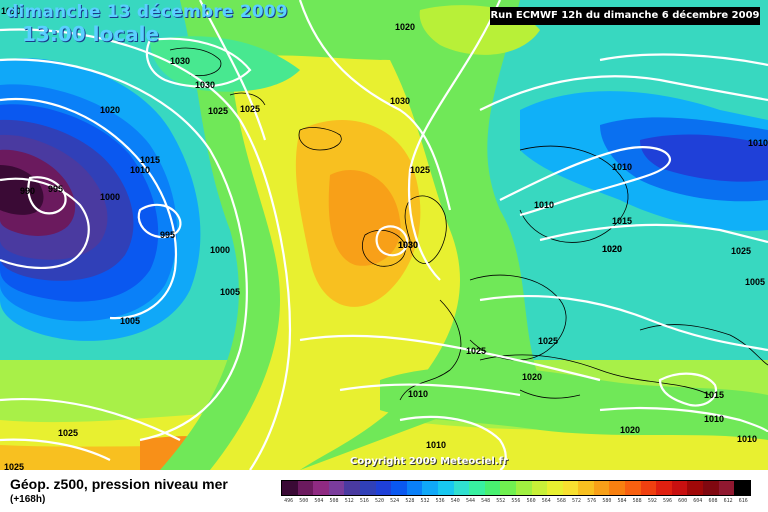 The height and width of the screenshot is (512, 768). Describe the element at coordinates (698, 501) in the screenshot. I see `color-scale-tick: 604` at that location.